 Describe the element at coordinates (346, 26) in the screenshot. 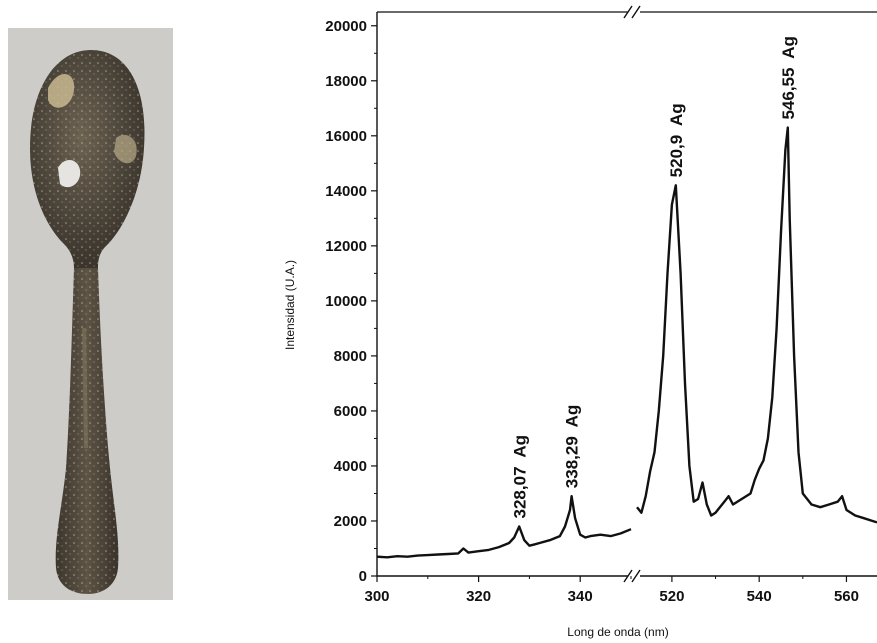

I see `y-tick-label: 20000` at that location.